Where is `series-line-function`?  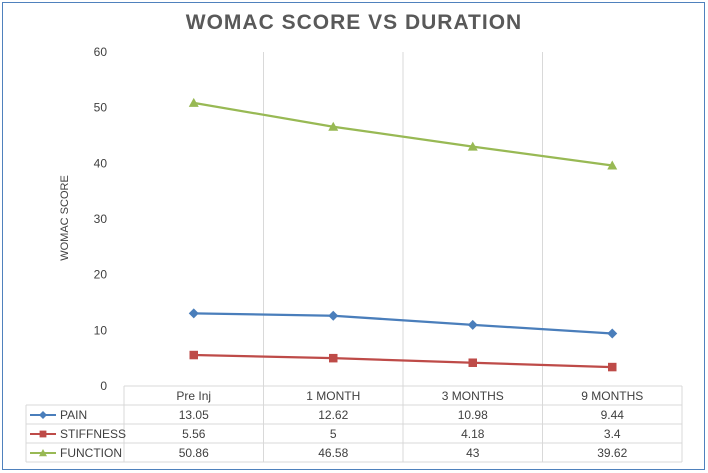
series-line-function is located at coordinates (403, 134).